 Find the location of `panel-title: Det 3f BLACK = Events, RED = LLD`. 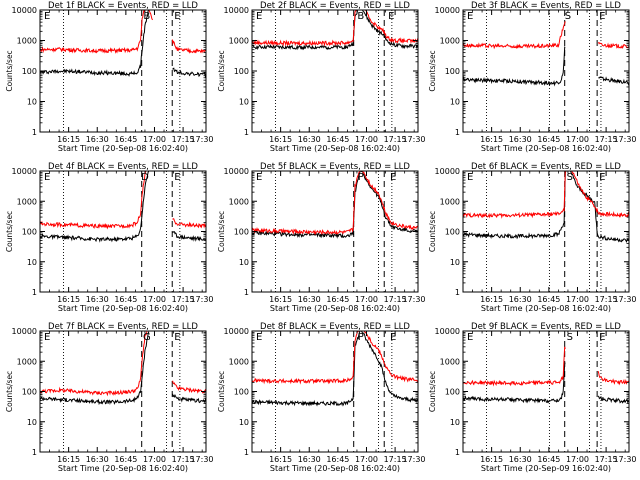

panel-title: Det 3f BLACK = Events, RED = LLD is located at coordinates (546, 6).